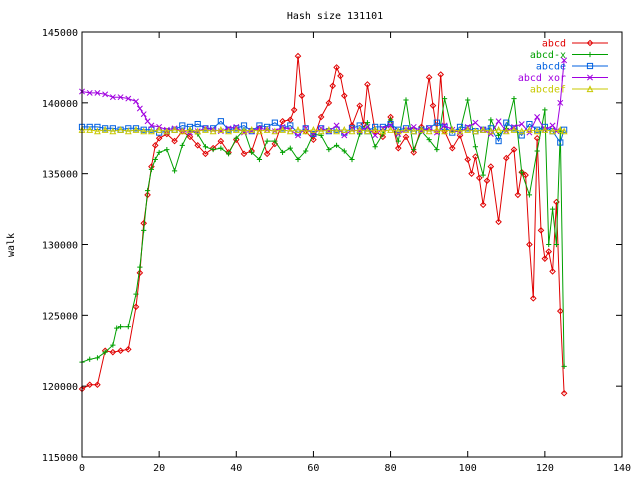 Image resolution: width=640 pixels, height=480 pixels. What do you see at coordinates (551, 67) in the screenshot?
I see `legend-label: abcde` at bounding box center [551, 67].